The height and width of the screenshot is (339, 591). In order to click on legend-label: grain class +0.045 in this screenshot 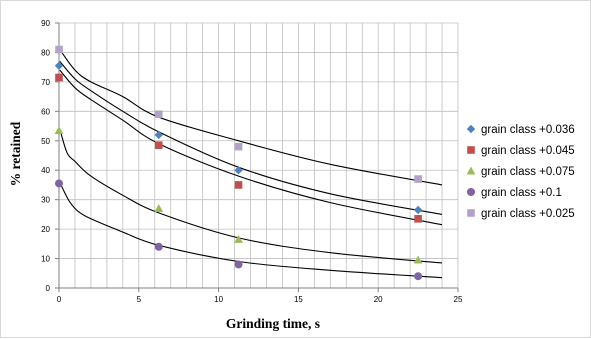, I will do `click(528, 151)`.